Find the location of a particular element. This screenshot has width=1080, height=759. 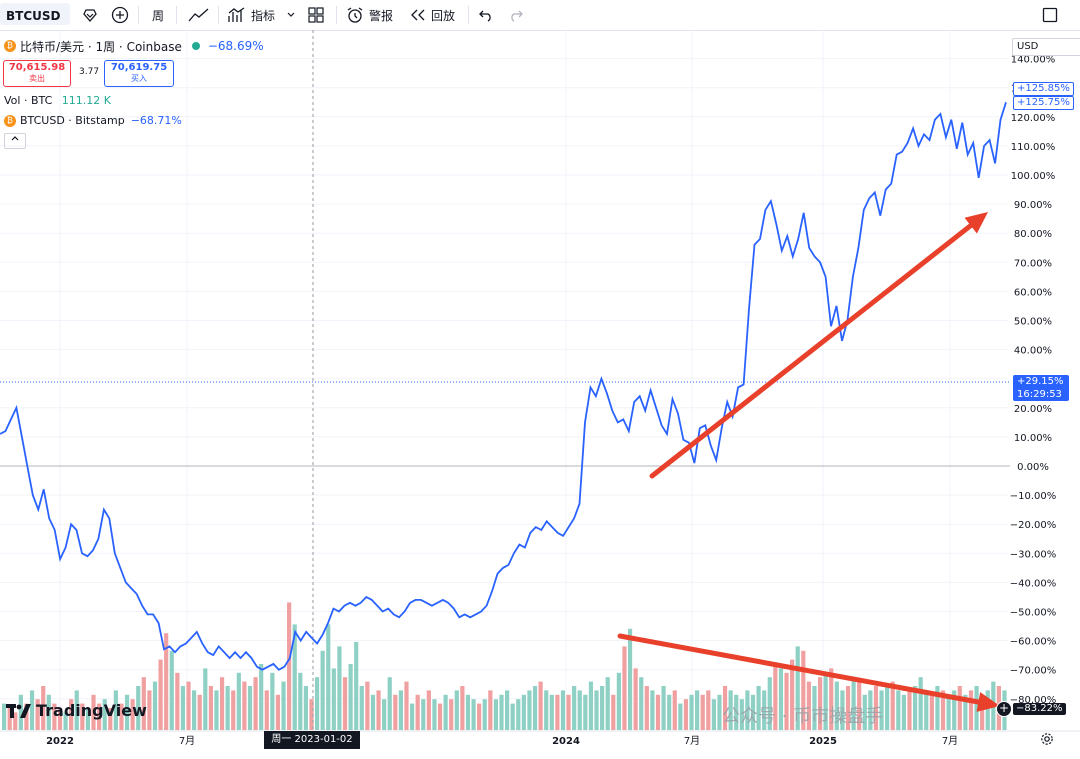

brand-name: TradingView is located at coordinates (91, 710).